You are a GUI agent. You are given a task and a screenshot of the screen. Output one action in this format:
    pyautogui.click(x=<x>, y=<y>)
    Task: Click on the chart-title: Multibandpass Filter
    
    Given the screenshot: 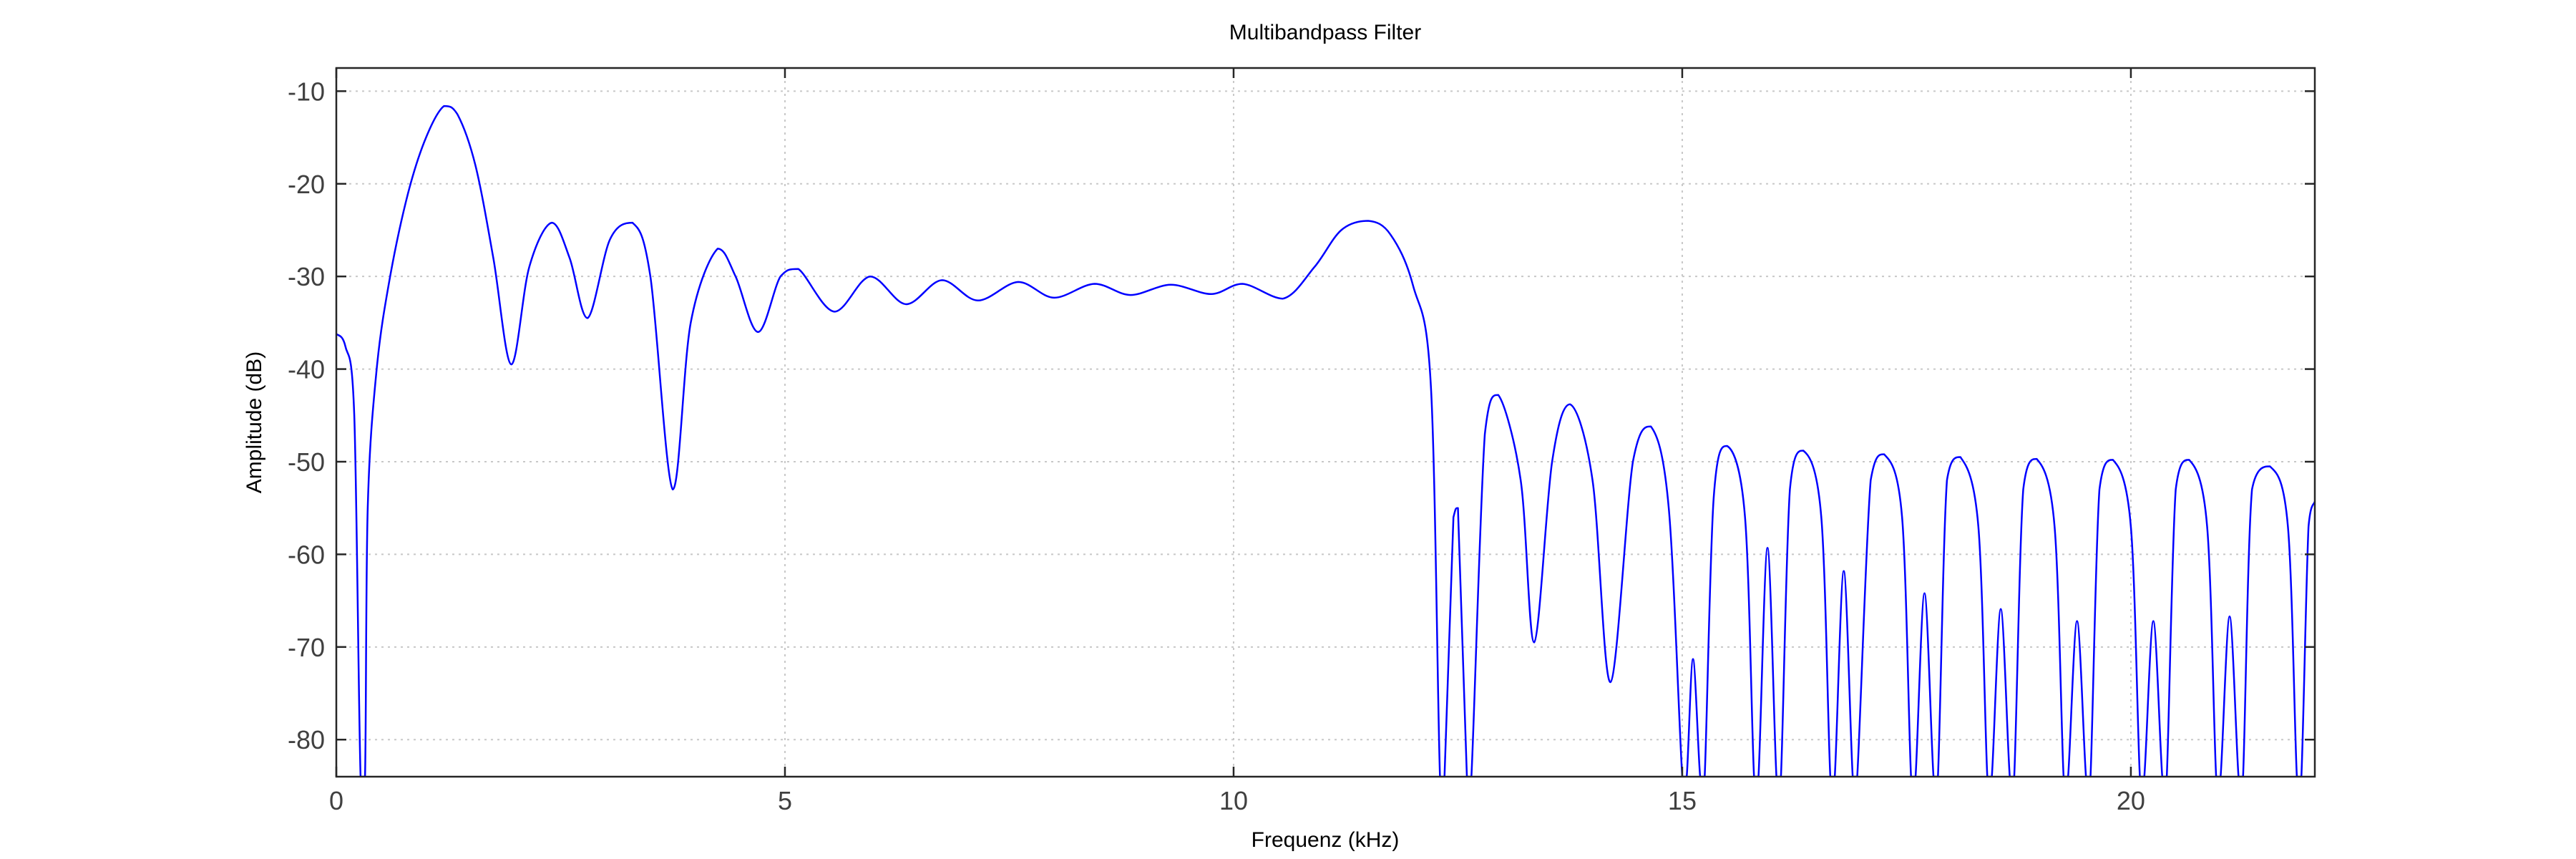 What is the action you would take?
    pyautogui.click(x=1325, y=32)
    